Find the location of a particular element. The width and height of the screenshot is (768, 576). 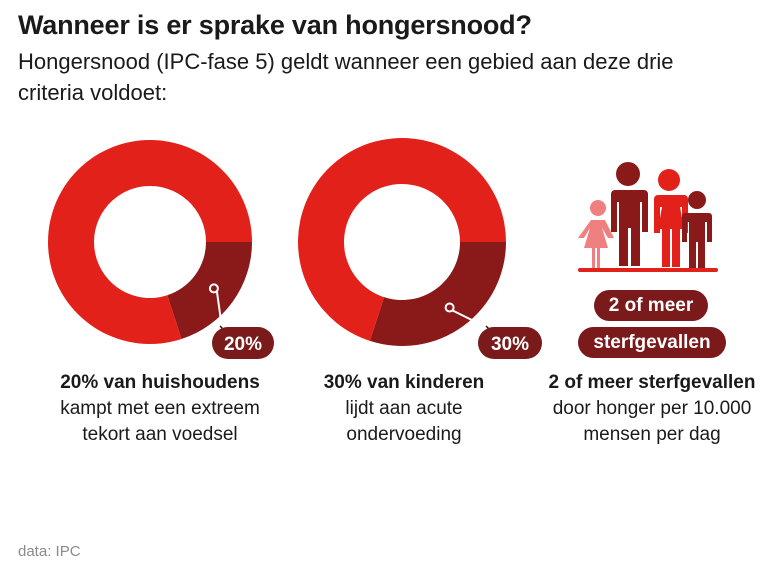

caption-children-bold: 30% van kinderen is located at coordinates (404, 382).